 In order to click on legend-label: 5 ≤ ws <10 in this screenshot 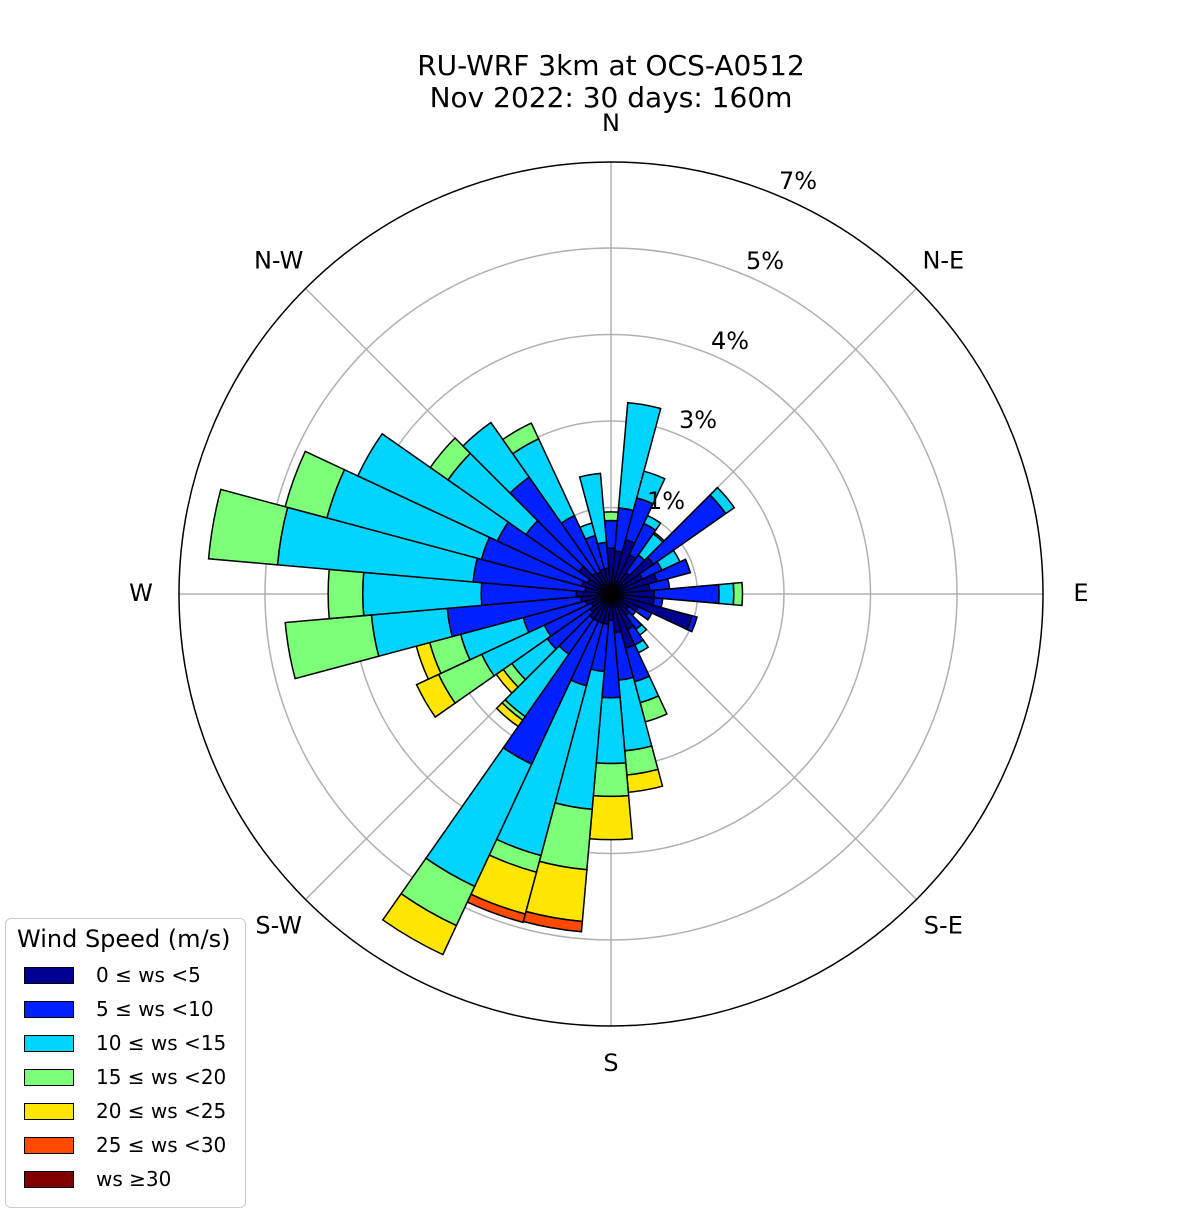, I will do `click(155, 1009)`.